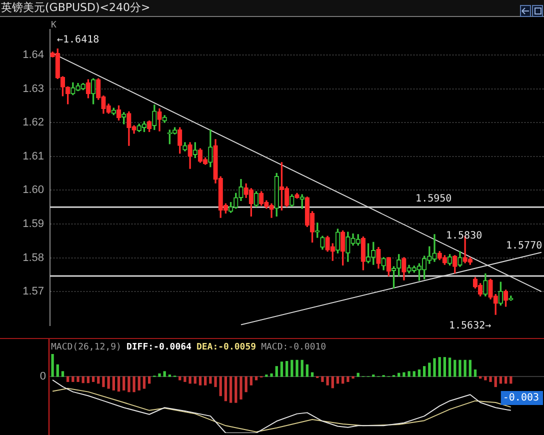  Describe the element at coordinates (33, 190) in the screenshot. I see `y-tick-label: 1.60` at that location.